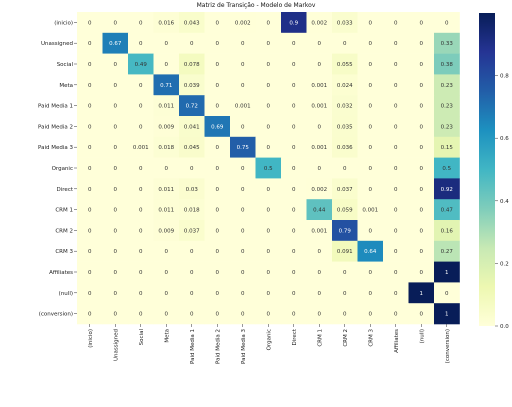 Image resolution: width=512 pixels, height=407 pixels. Describe the element at coordinates (166, 231) in the screenshot. I see `cell-value-label: 0.009` at that location.